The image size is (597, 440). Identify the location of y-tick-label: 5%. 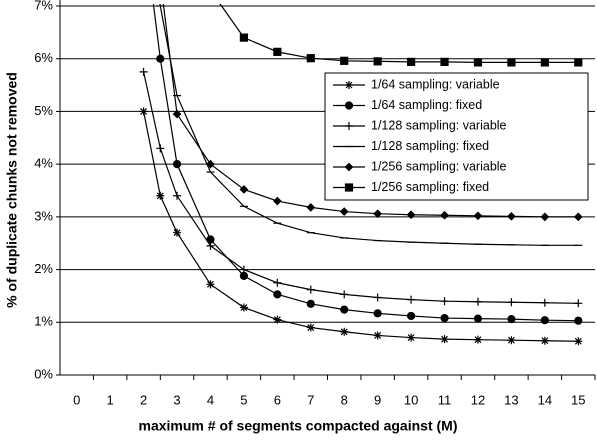
(43, 110).